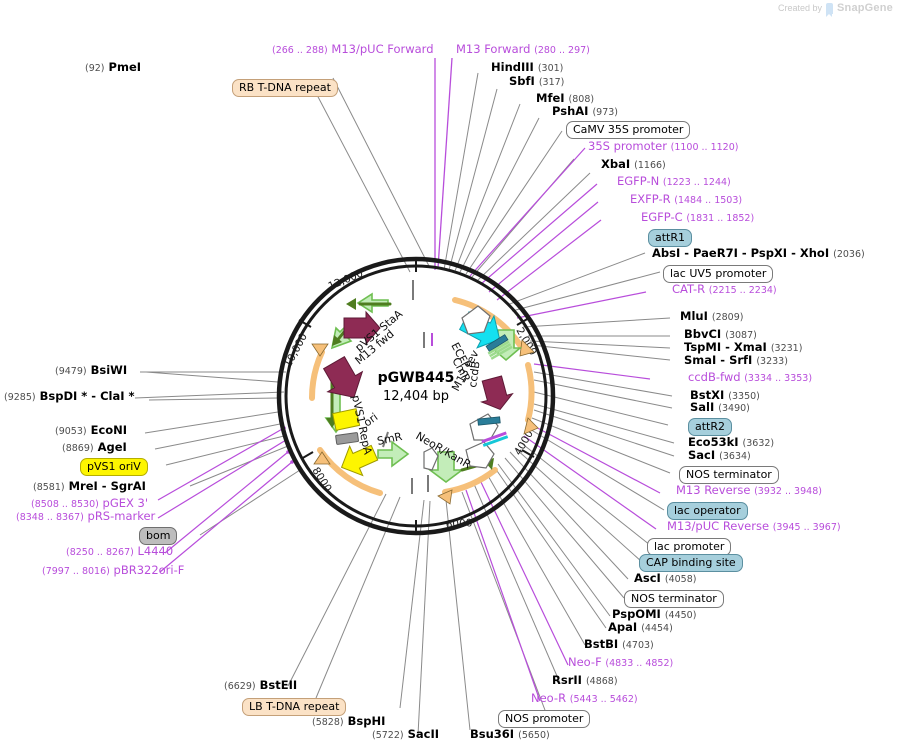 The height and width of the screenshot is (752, 899). I want to click on badge-pvs1-oriv: pVS1 oriV, so click(114, 467).